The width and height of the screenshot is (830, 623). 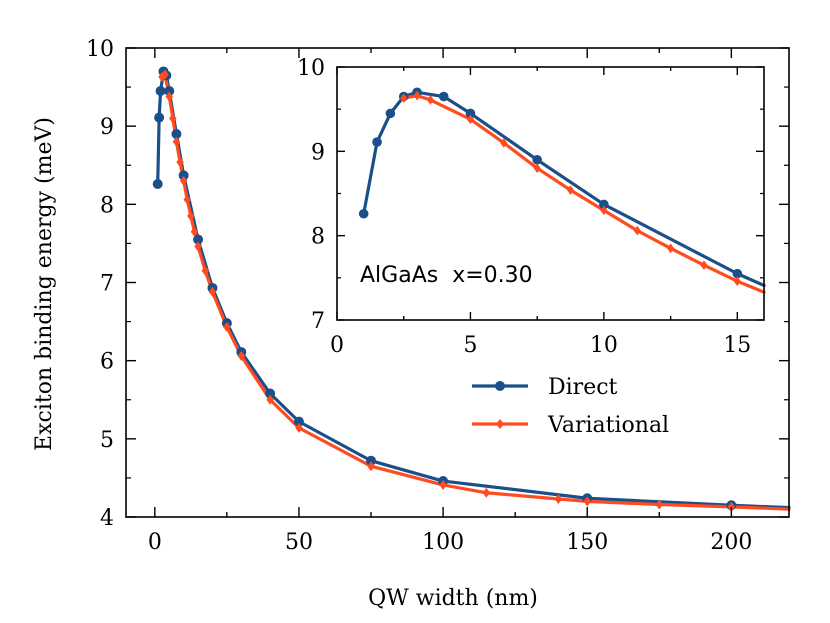 I want to click on x-axis-title: QW width (nm), so click(x=453, y=598).